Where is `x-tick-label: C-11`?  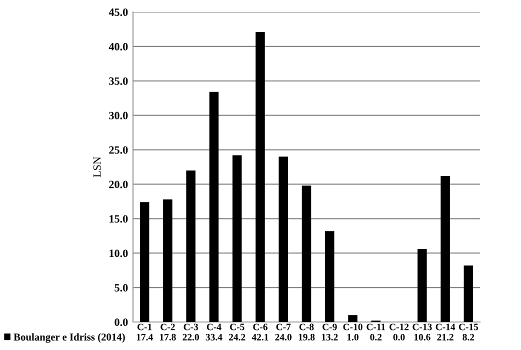
x-tick-label: C-11 is located at coordinates (376, 327).